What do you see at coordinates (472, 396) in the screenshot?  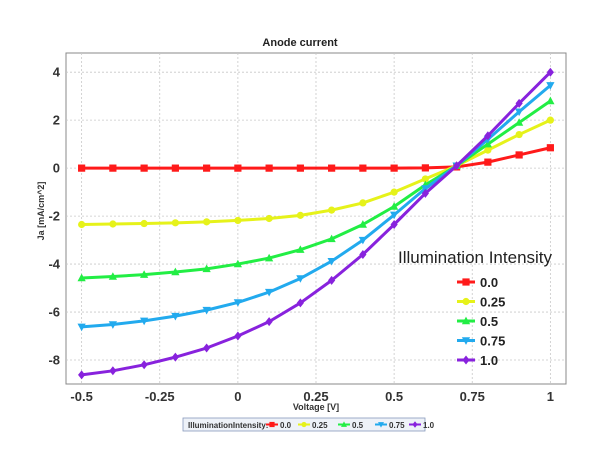 I see `x-tick-label: 0.75` at bounding box center [472, 396].